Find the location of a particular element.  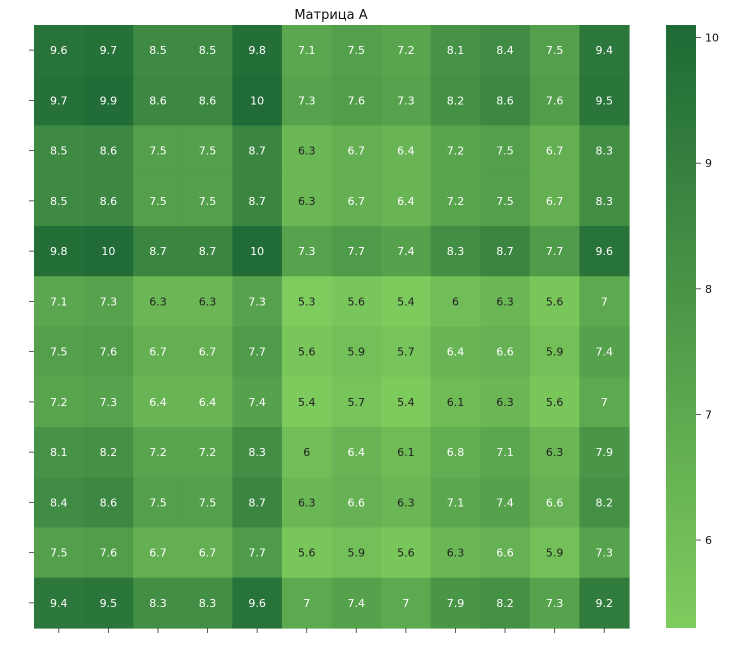

cell-value-label: 7.7 is located at coordinates (357, 251).